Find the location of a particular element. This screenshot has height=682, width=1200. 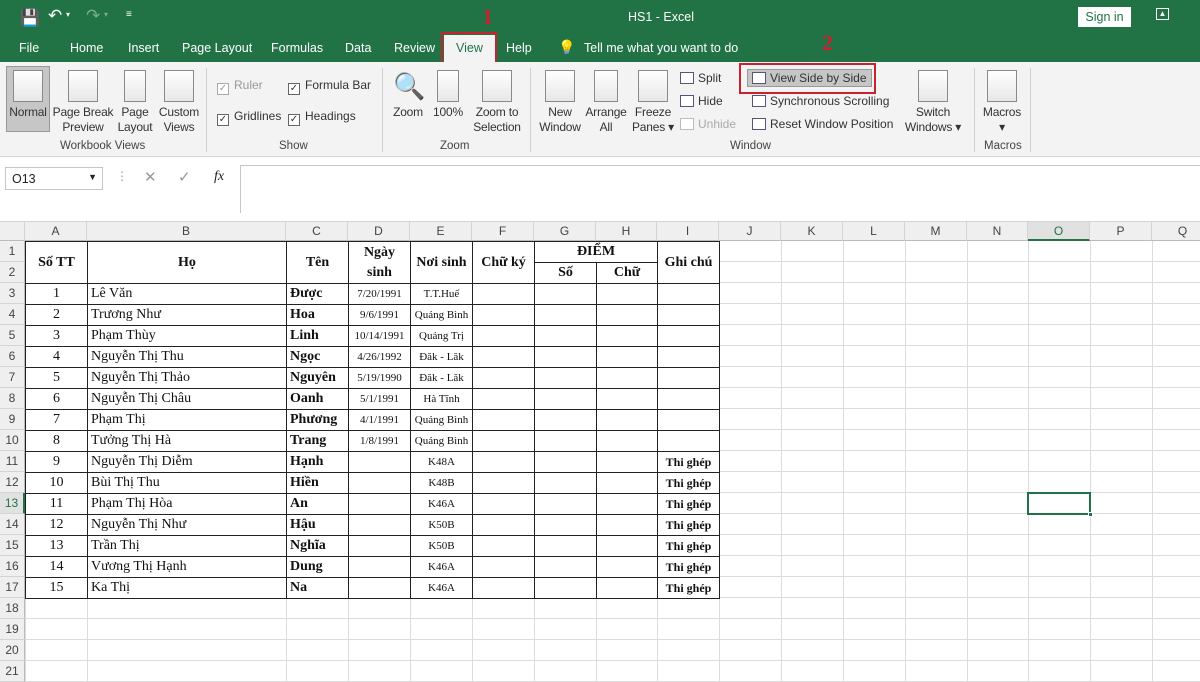

row-header-3: 3 is located at coordinates (12, 293).